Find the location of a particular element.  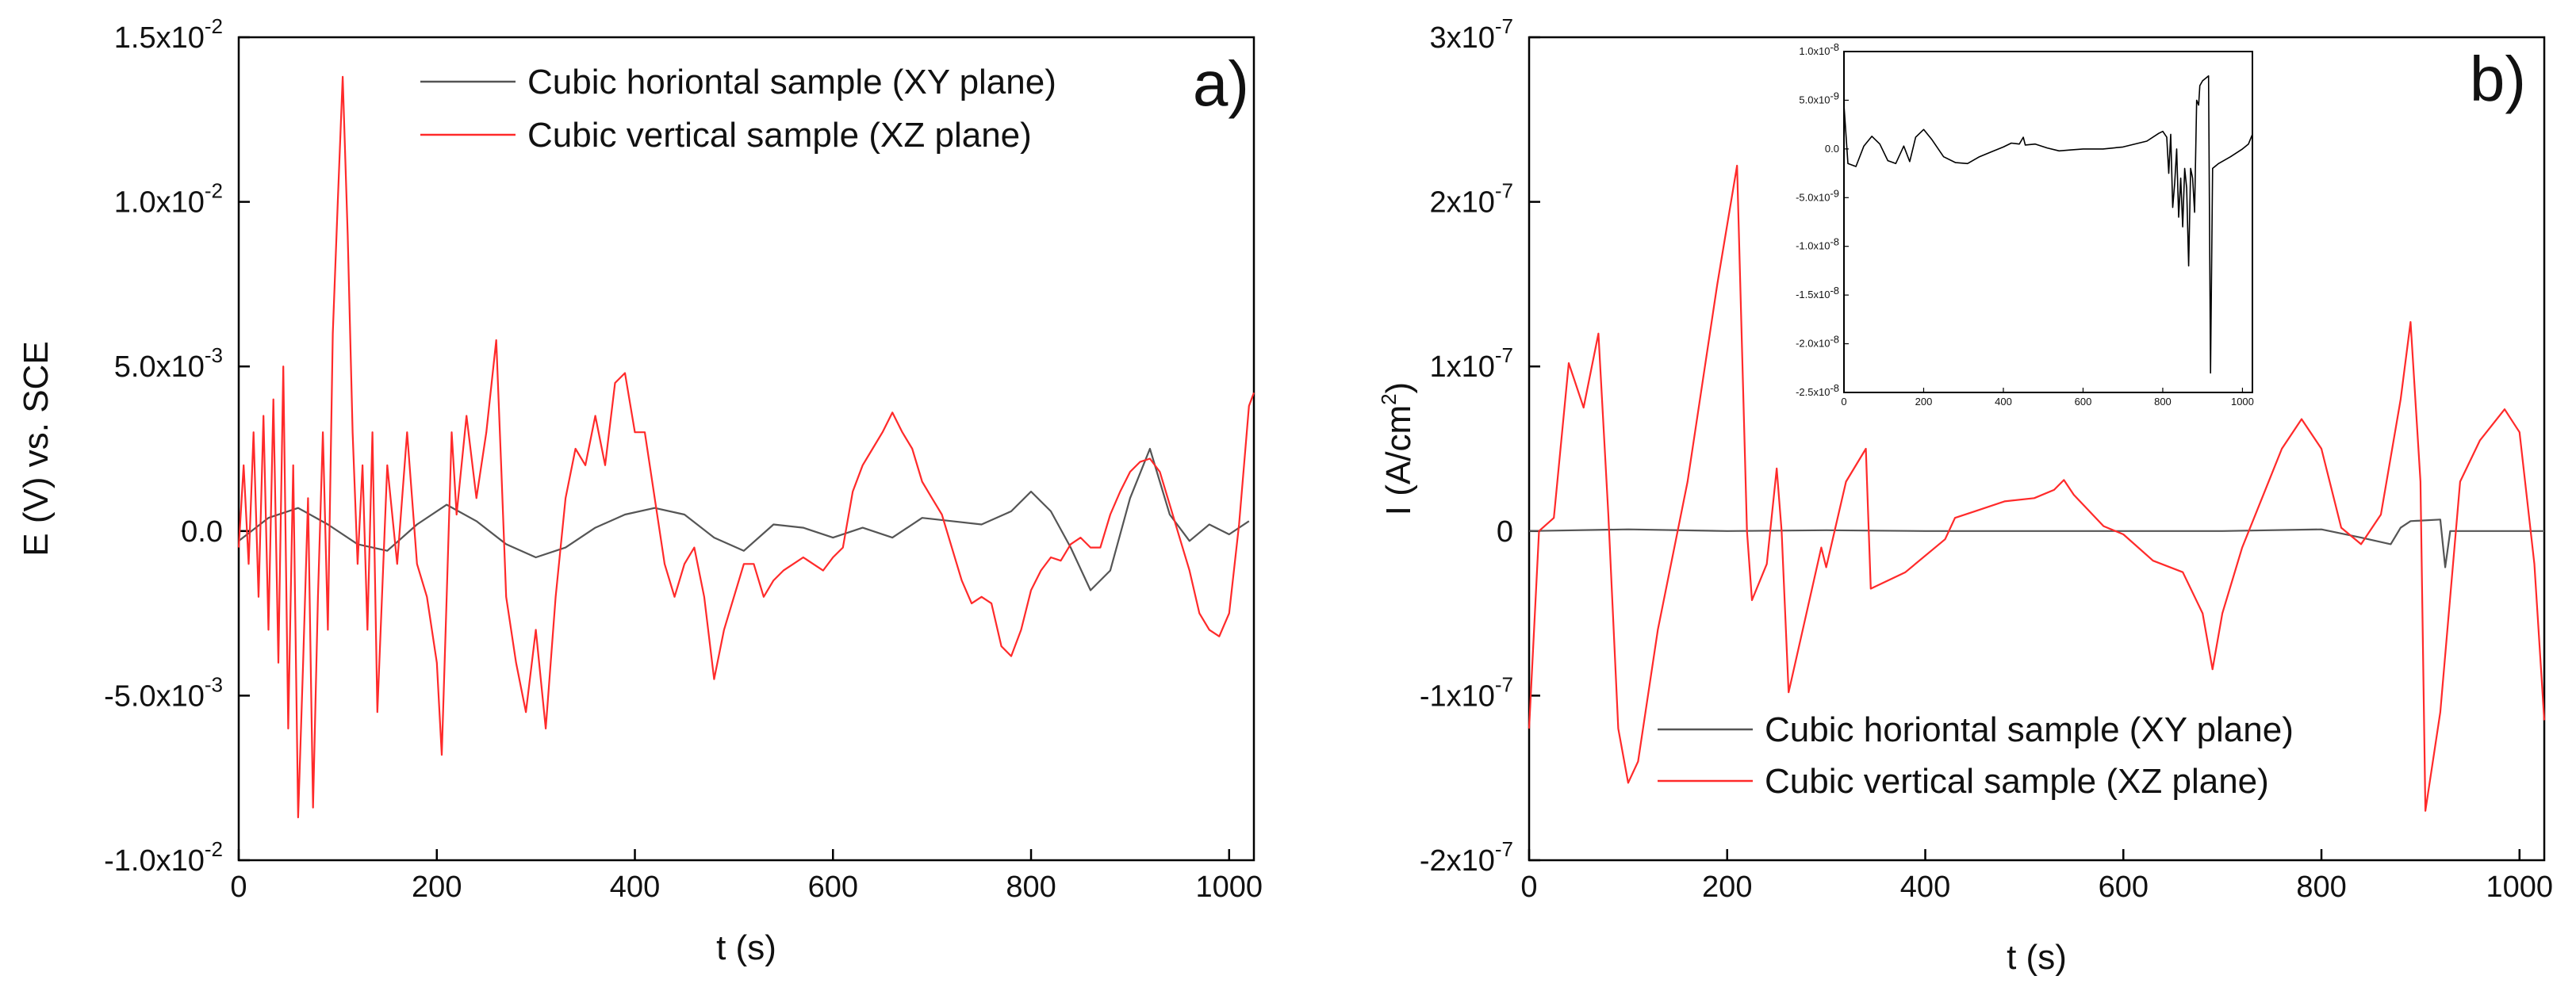

x-axis-title-b: t (s) is located at coordinates (2037, 957).